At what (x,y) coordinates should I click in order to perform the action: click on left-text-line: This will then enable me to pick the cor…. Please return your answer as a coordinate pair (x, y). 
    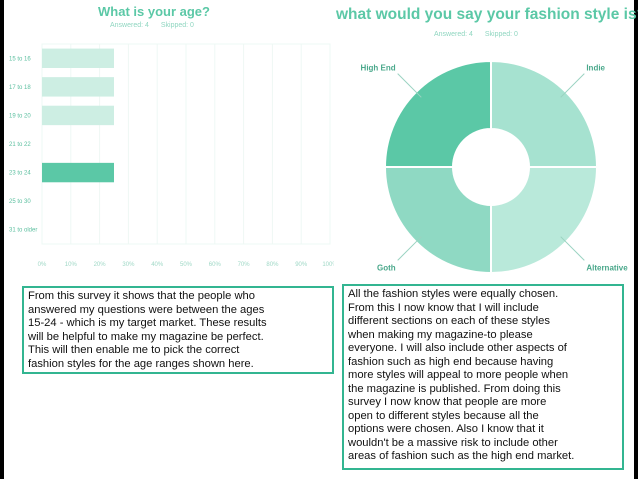
    Looking at the image, I should click on (134, 350).